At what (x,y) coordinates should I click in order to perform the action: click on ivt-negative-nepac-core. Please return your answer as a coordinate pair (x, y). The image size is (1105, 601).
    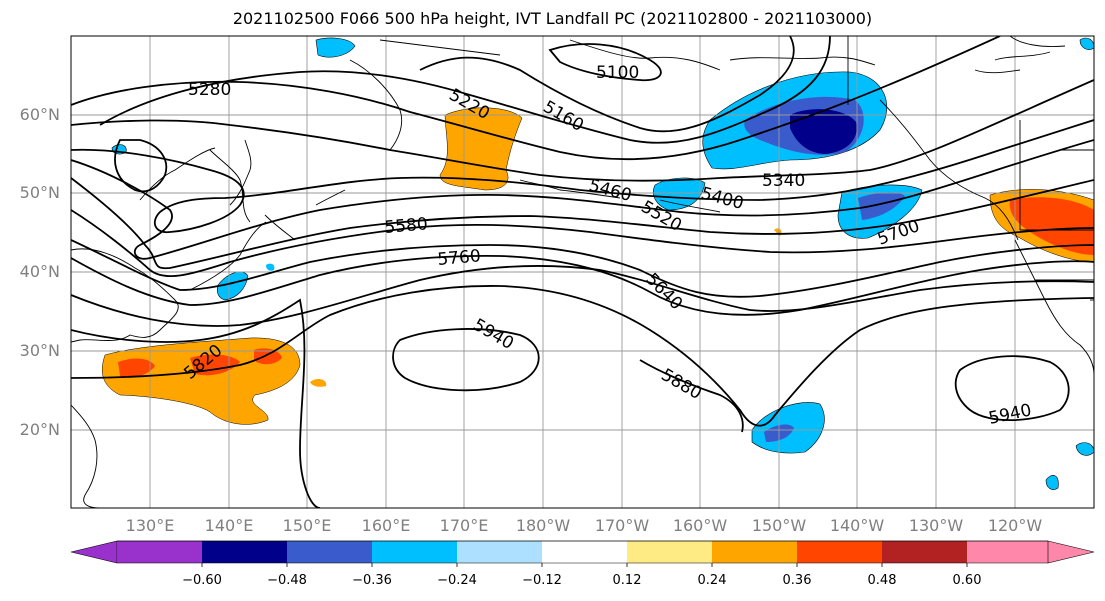
    Looking at the image, I should click on (881, 206).